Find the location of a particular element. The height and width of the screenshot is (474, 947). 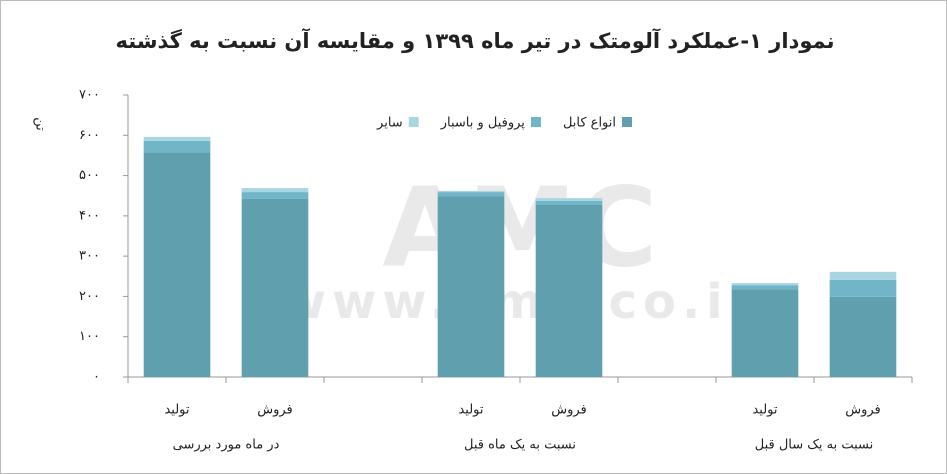

legend-label: انواع کابل is located at coordinates (589, 123).